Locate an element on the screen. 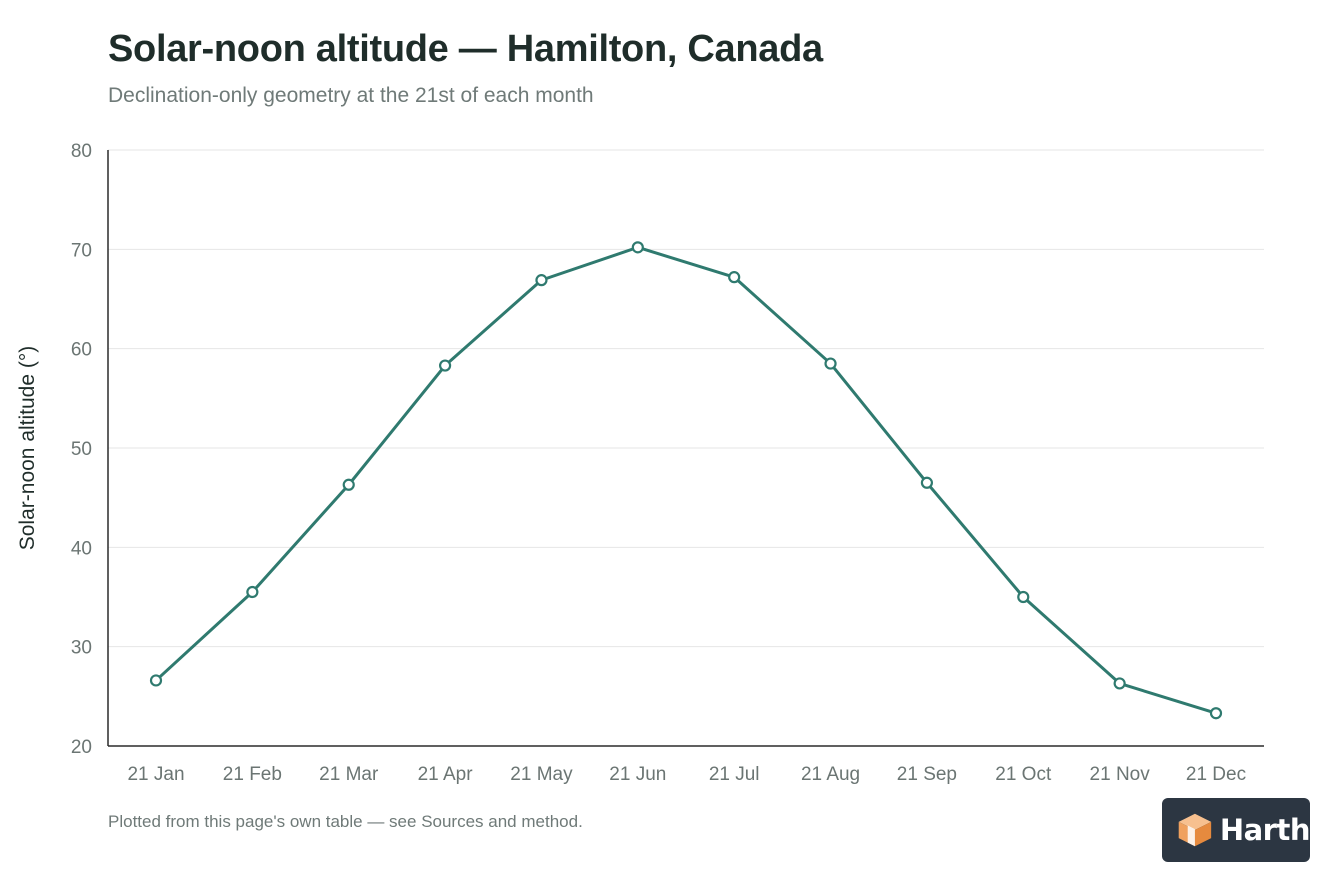  x-tick-label: 21 Dec is located at coordinates (1216, 774).